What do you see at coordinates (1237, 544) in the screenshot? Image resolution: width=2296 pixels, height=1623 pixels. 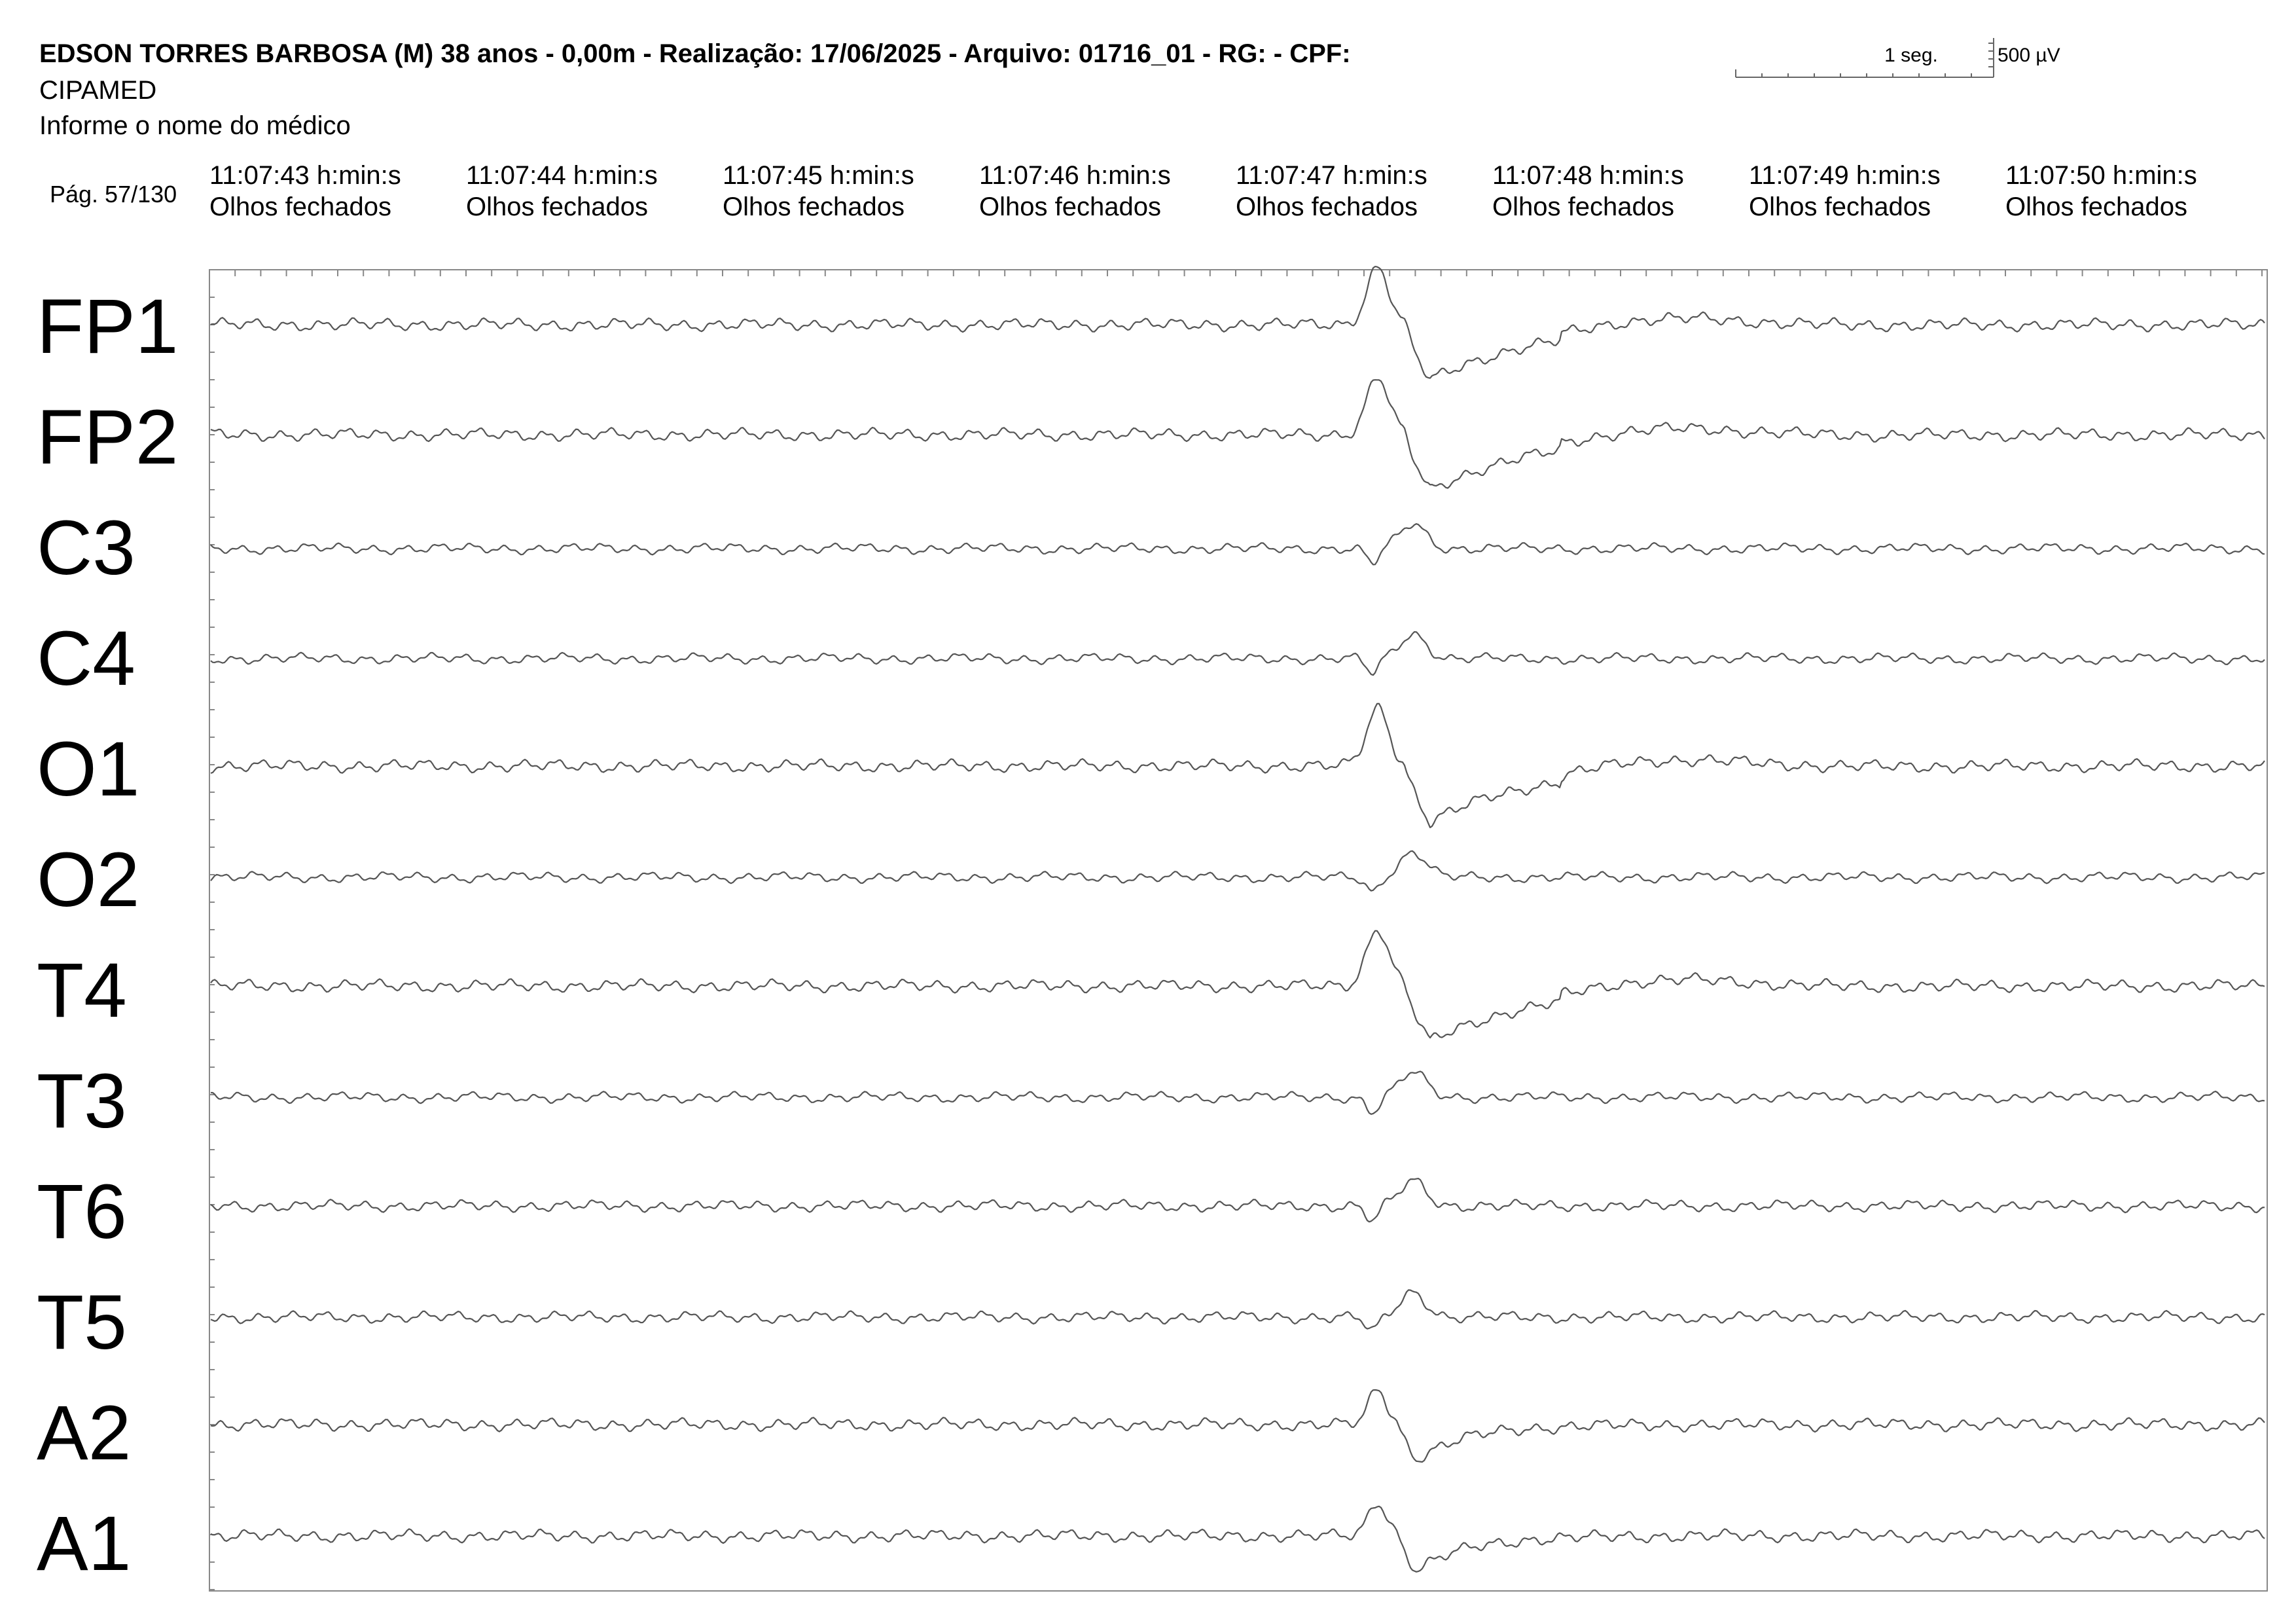 I see `eeg-trace-c3` at bounding box center [1237, 544].